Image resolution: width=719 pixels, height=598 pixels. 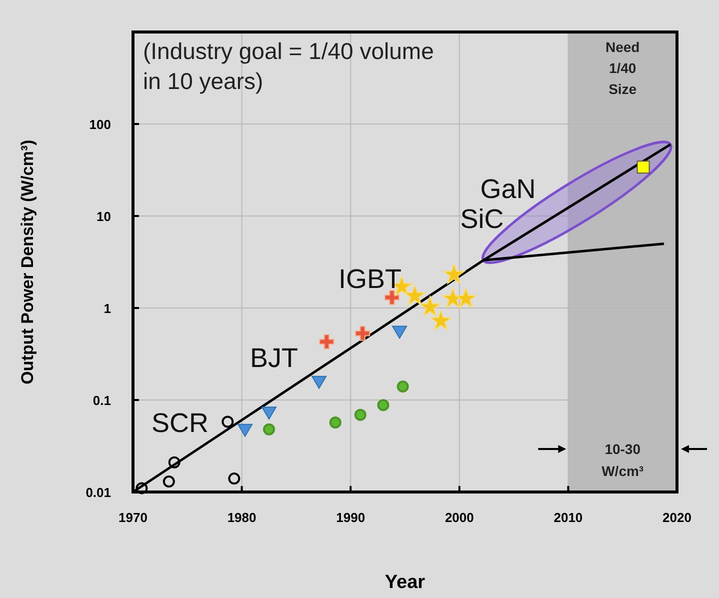 I want to click on x-tick-label: 2020, so click(x=677, y=517).